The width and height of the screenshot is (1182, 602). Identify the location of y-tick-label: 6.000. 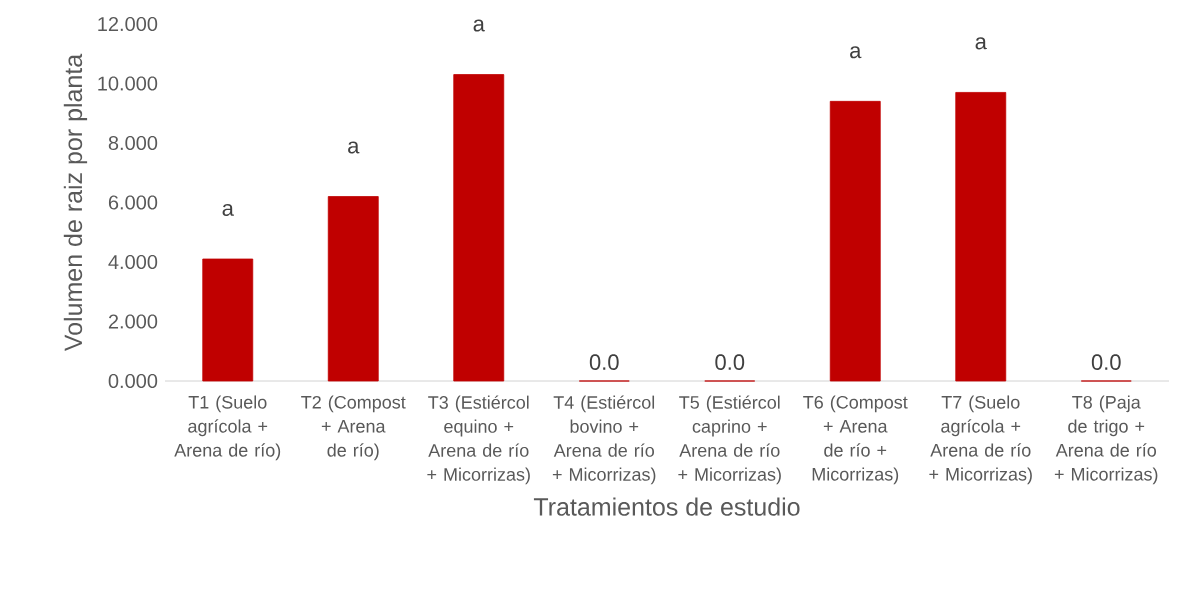
(133, 202).